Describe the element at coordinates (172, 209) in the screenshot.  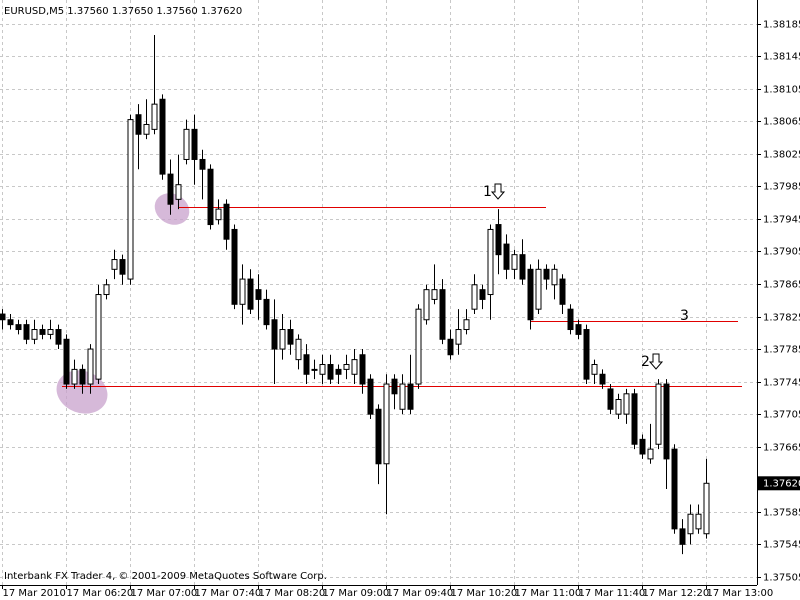
I see `highlight` at that location.